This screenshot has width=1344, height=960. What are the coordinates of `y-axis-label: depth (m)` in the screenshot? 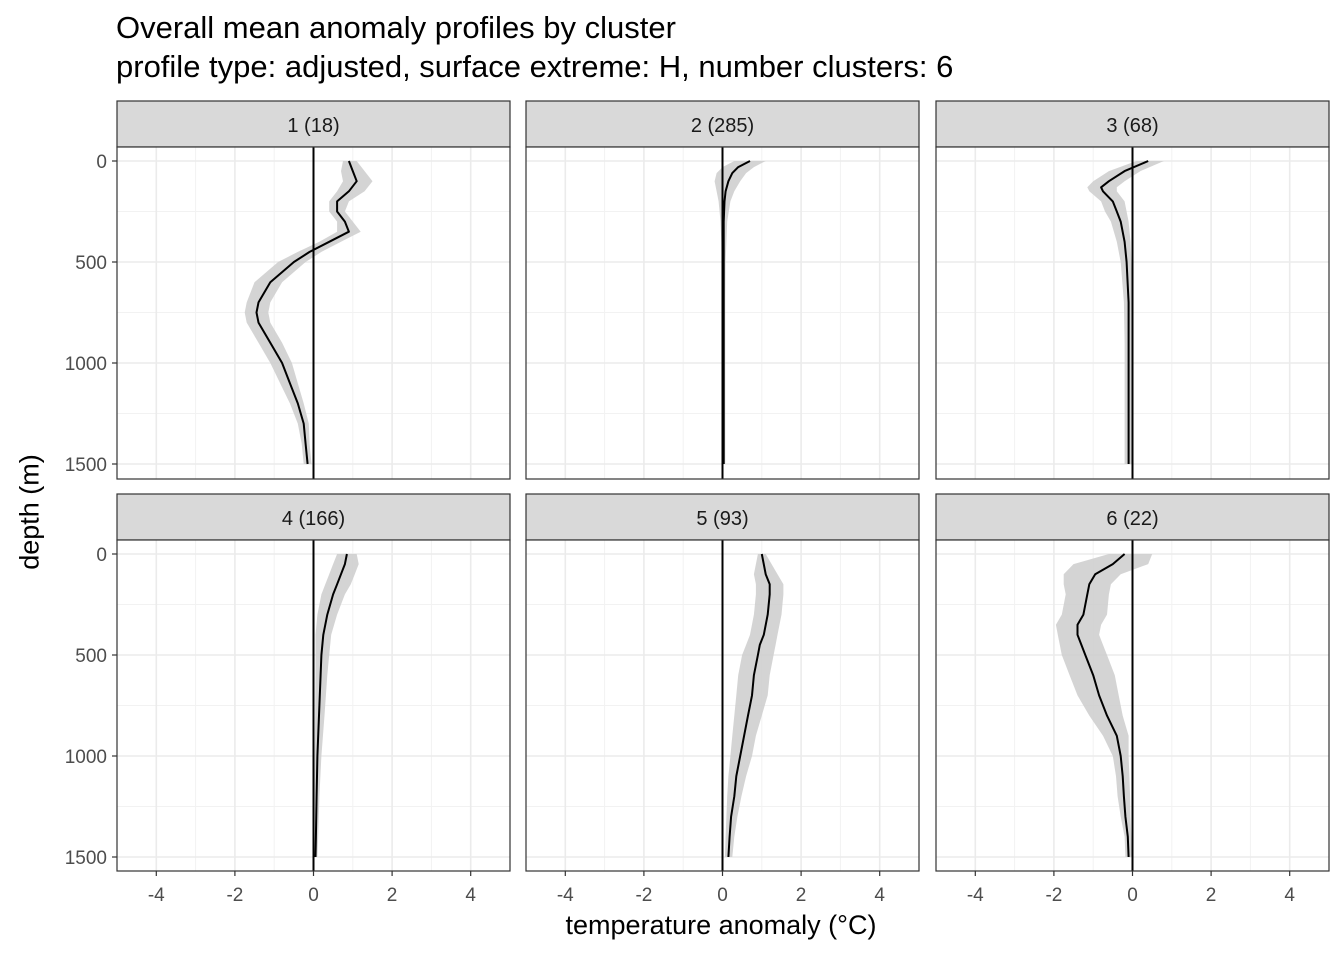 It's located at (29, 512).